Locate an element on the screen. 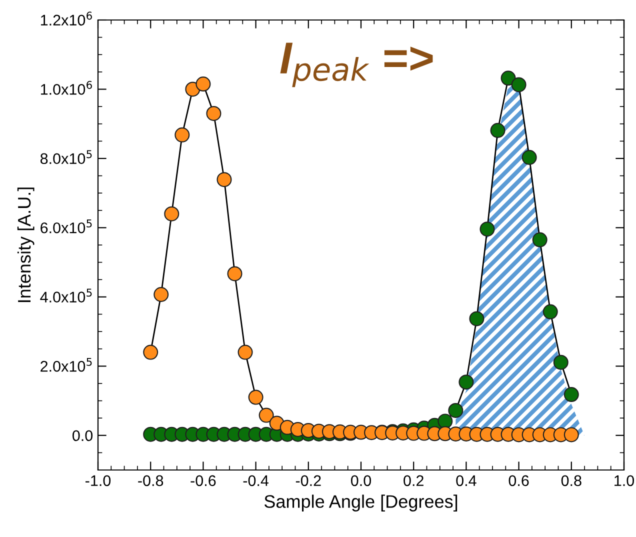 The height and width of the screenshot is (537, 636). annotation: I$_{peak}$ => is located at coordinates (356, 65).